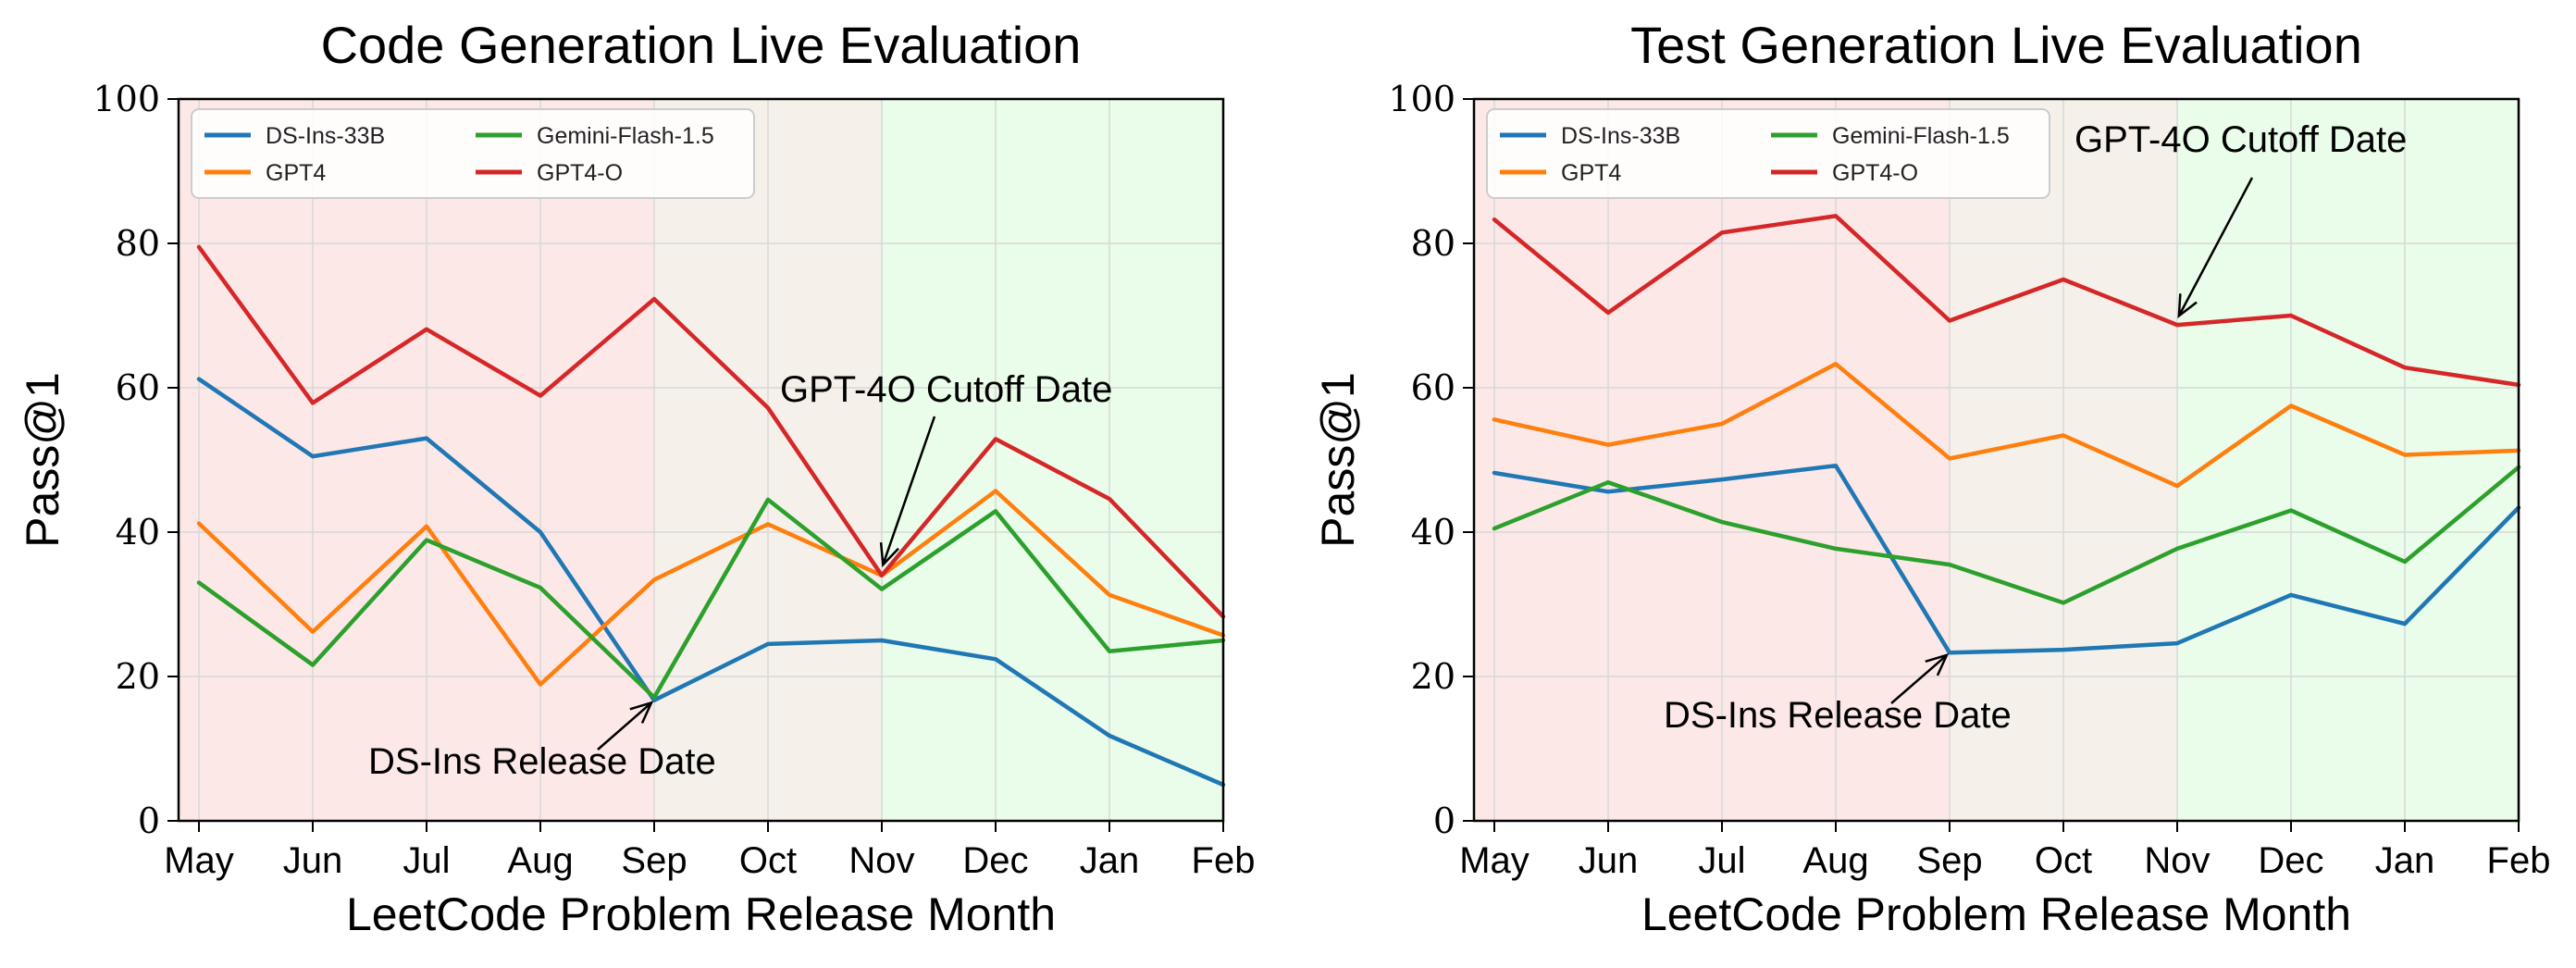  I want to click on series-line-ds-ins-33b, so click(2006, 559).